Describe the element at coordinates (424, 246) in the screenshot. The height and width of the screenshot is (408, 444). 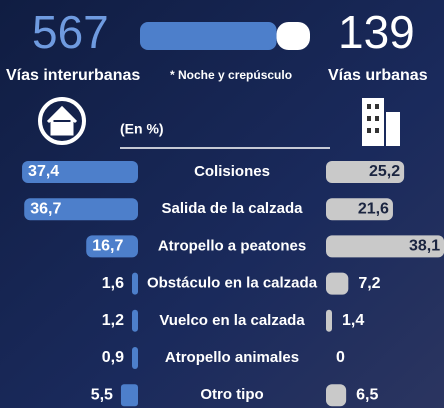
I see `value-label: 38,1` at that location.